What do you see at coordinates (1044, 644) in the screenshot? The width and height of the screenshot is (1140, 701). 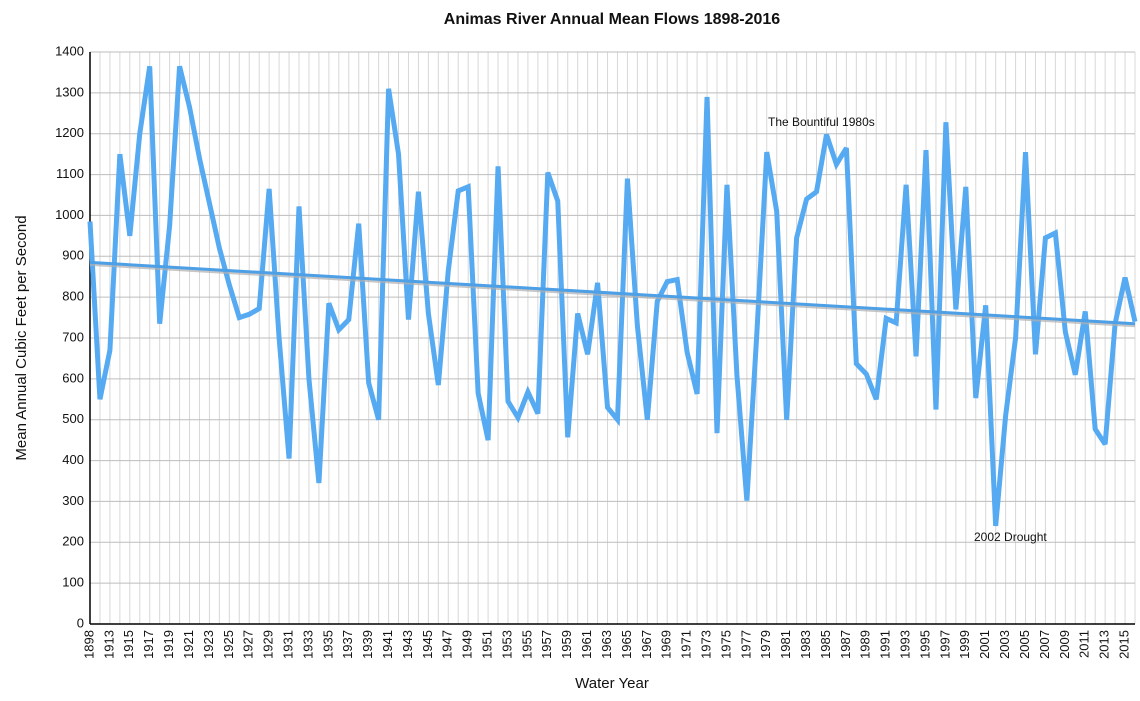 I see `x-tick-label: 2007` at bounding box center [1044, 644].